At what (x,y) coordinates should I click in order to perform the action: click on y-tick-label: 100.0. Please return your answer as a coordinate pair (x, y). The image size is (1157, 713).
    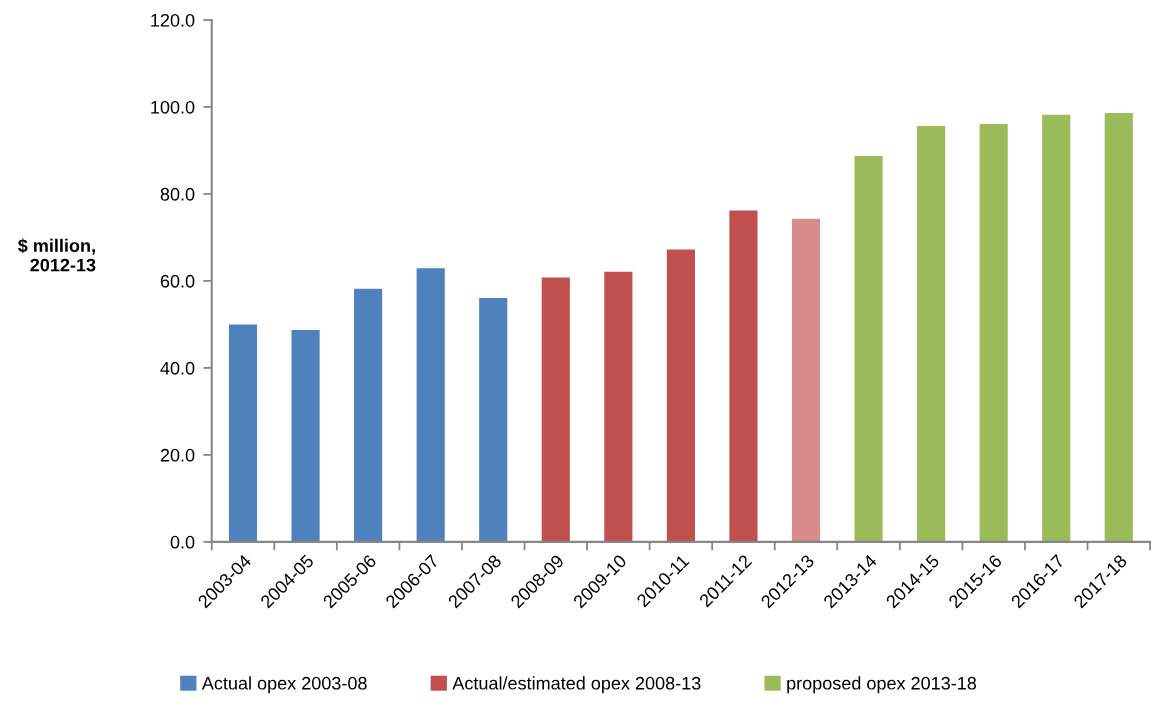
    Looking at the image, I should click on (173, 107).